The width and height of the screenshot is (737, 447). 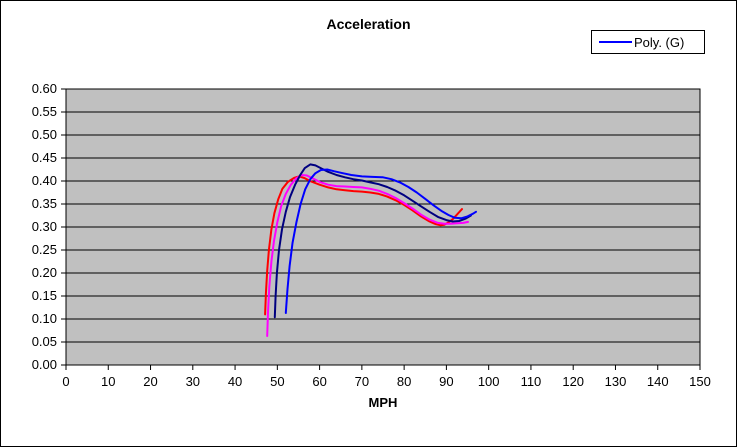 What do you see at coordinates (616, 381) in the screenshot?
I see `x-tick-label: 130` at bounding box center [616, 381].